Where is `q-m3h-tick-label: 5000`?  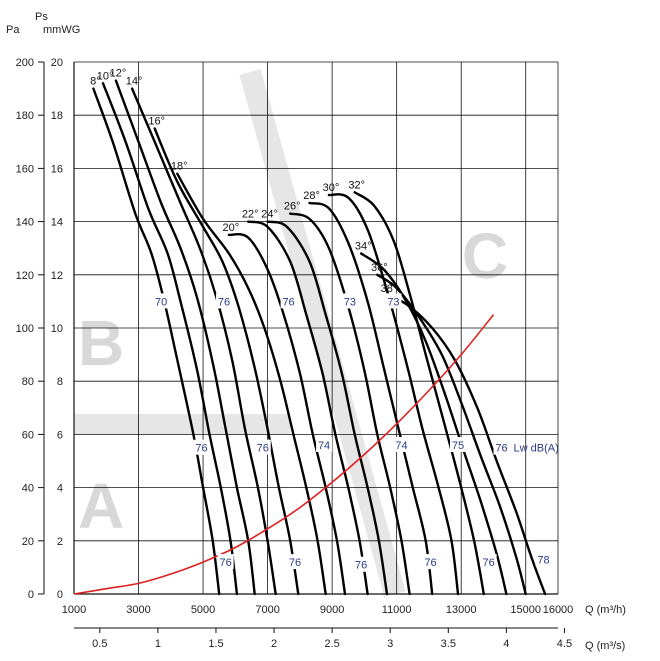
q-m3h-tick-label: 5000 is located at coordinates (203, 610).